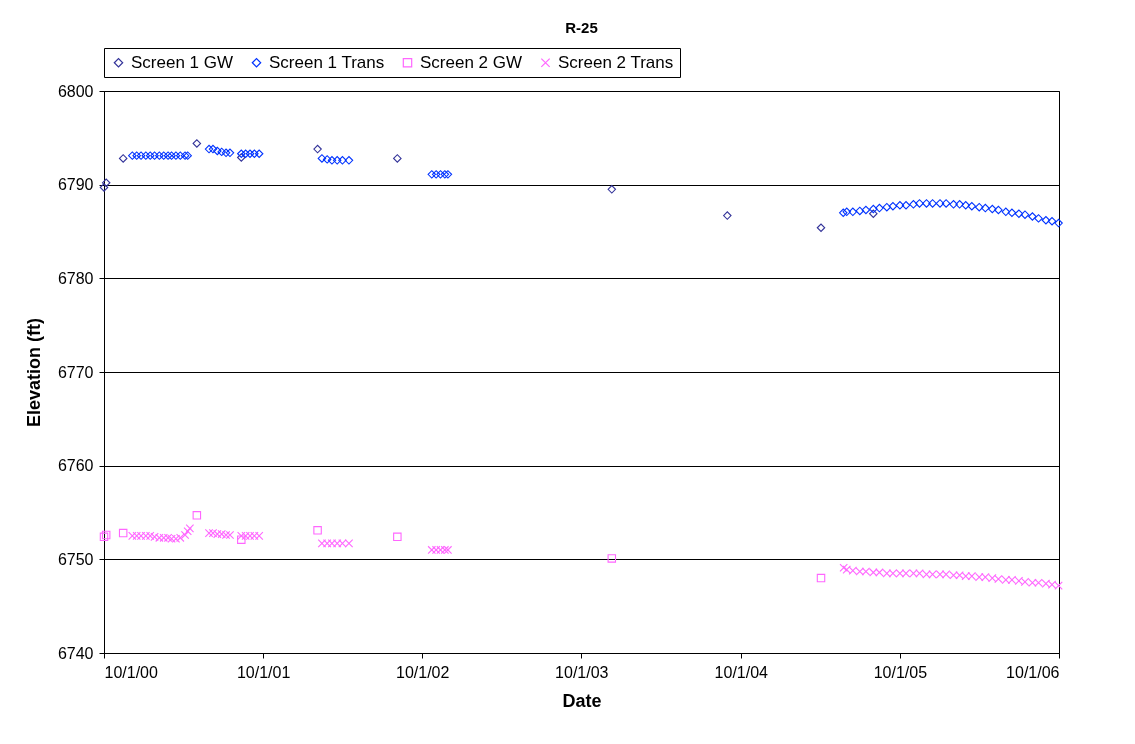 This screenshot has height=744, width=1135. What do you see at coordinates (581, 27) in the screenshot?
I see `chart-title: R-25` at bounding box center [581, 27].